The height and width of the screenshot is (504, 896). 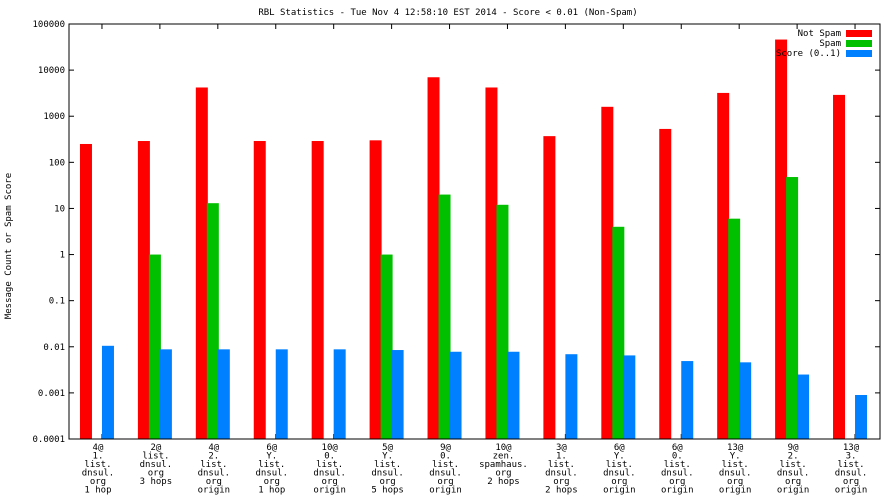 I want to click on x-category-line: 1., so click(x=561, y=457).